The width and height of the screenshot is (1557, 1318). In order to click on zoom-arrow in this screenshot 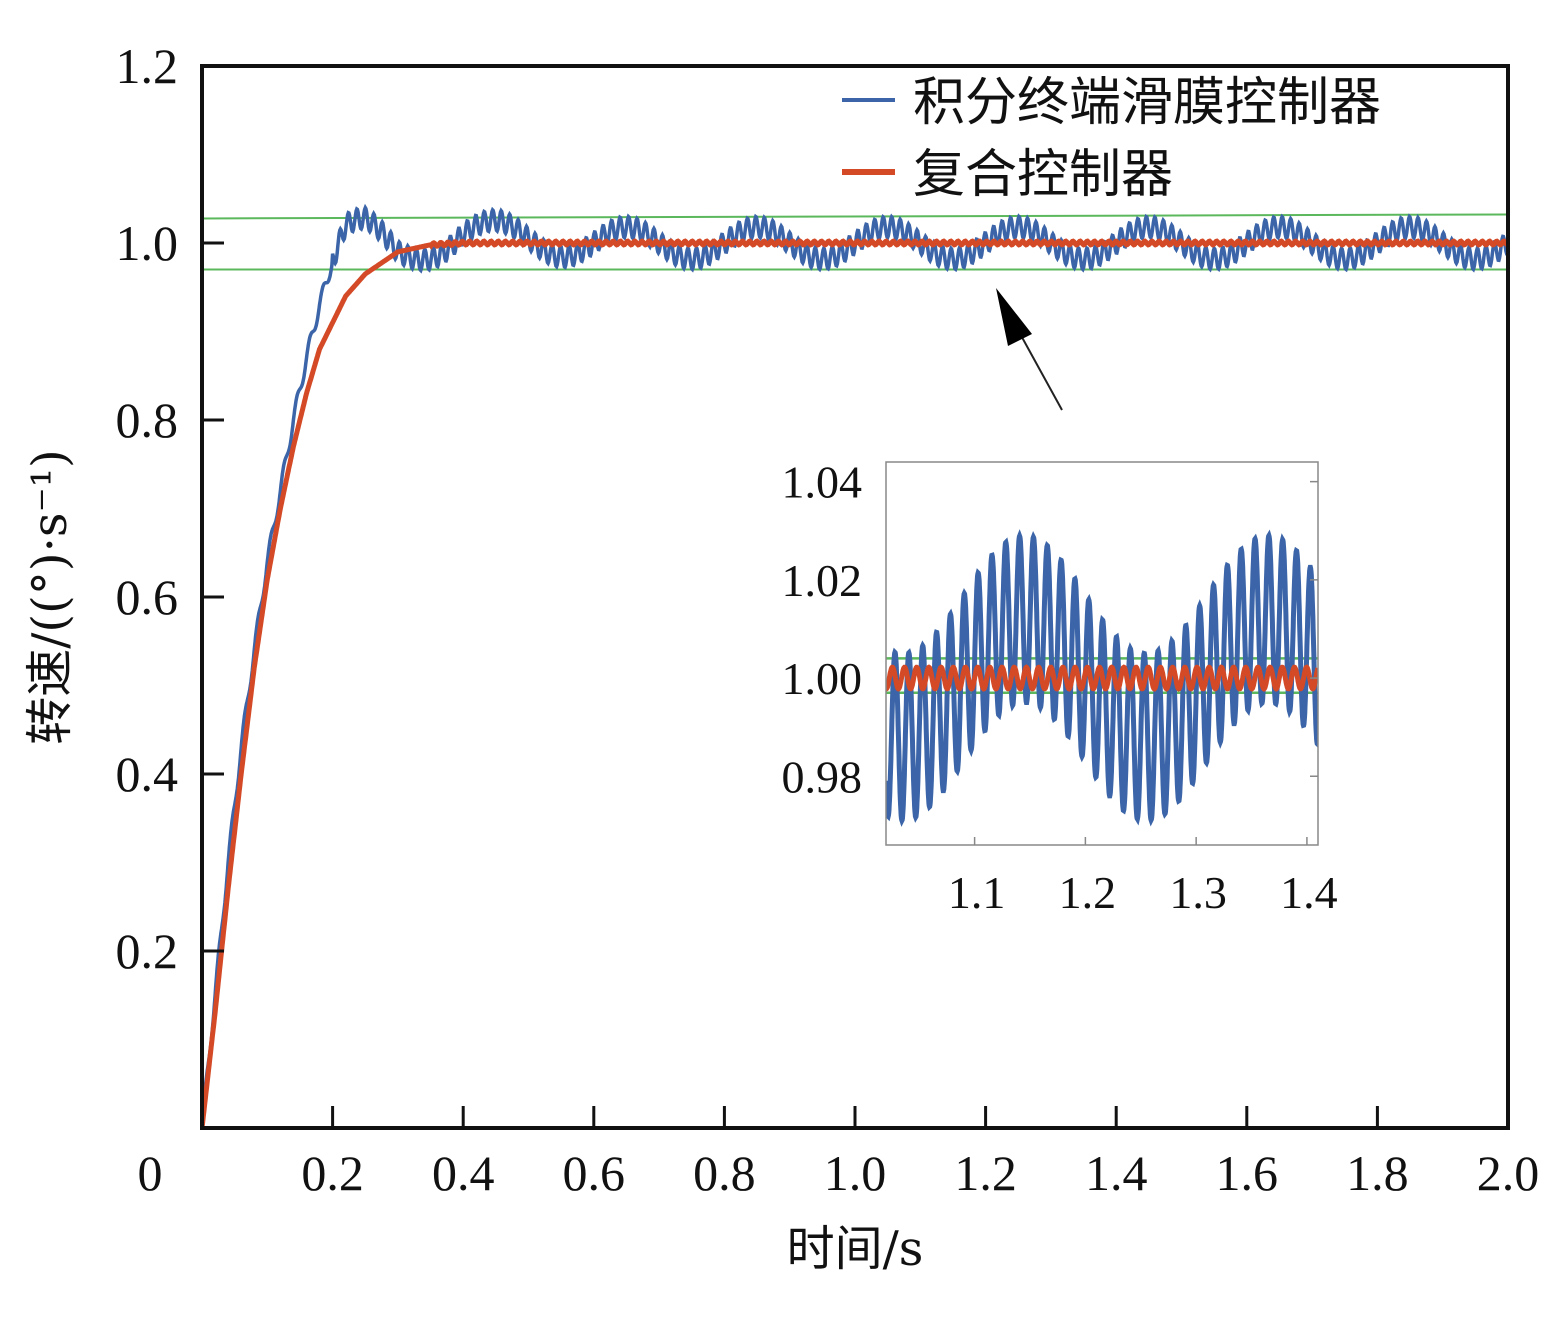, I will do `click(1029, 349)`.